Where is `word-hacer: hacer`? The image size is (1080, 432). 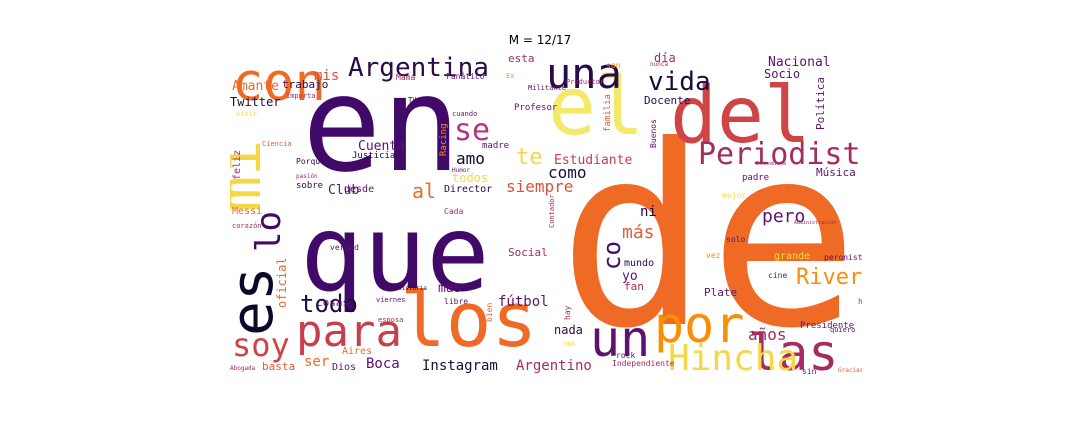
word-hacer: hacer is located at coordinates (860, 301).